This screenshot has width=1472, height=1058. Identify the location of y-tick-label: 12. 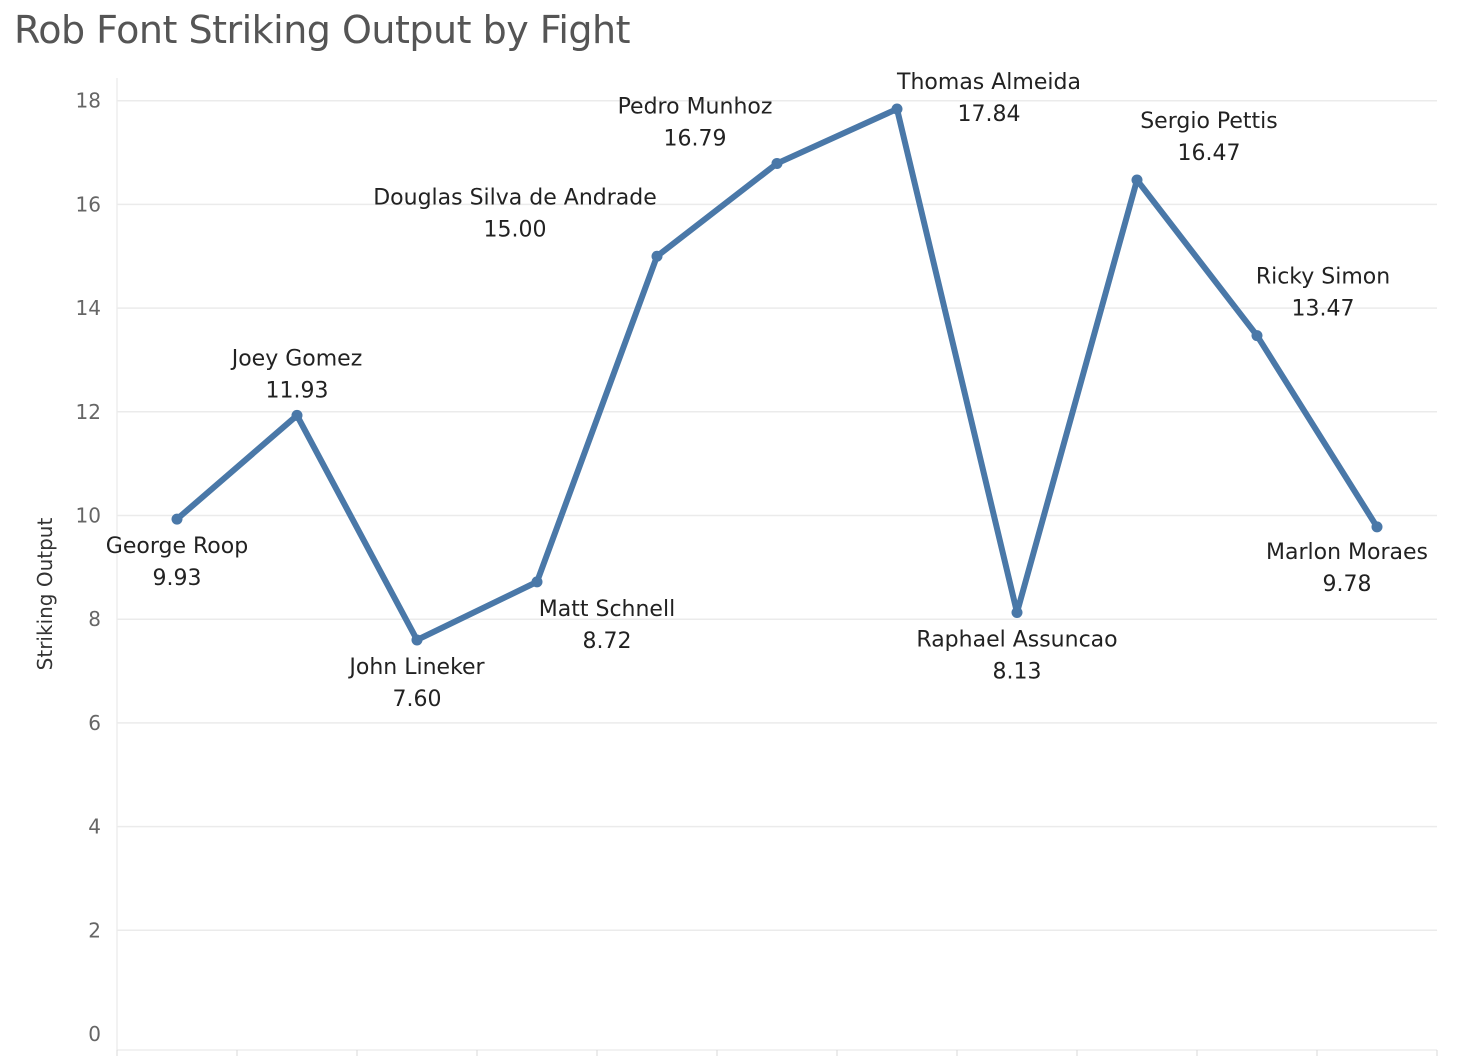
(88, 412).